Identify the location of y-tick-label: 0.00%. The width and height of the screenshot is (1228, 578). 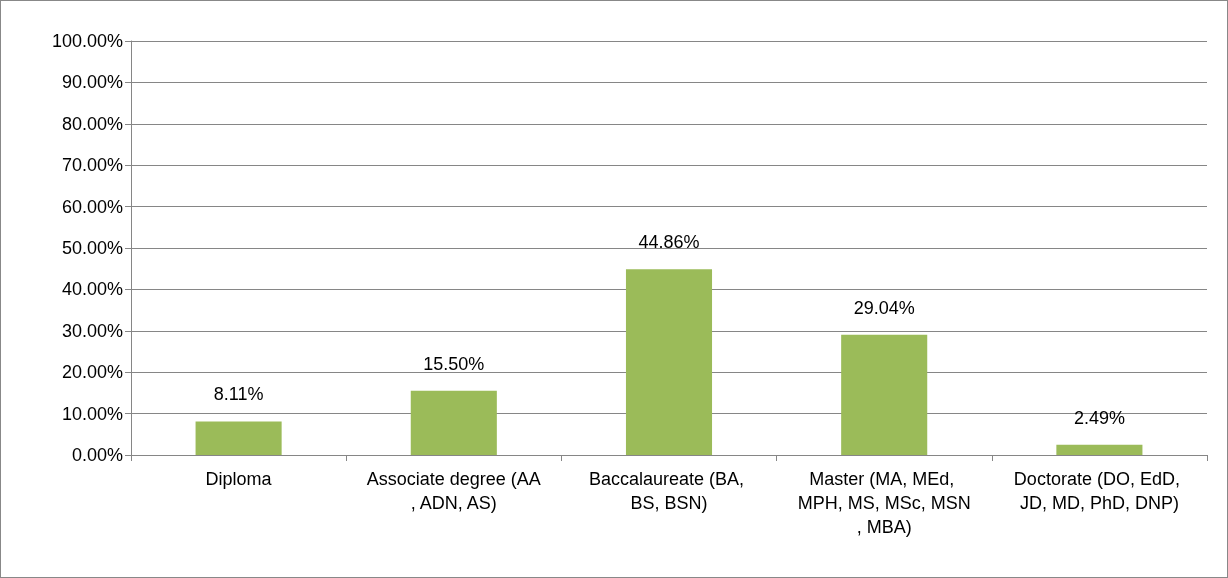
(97, 455).